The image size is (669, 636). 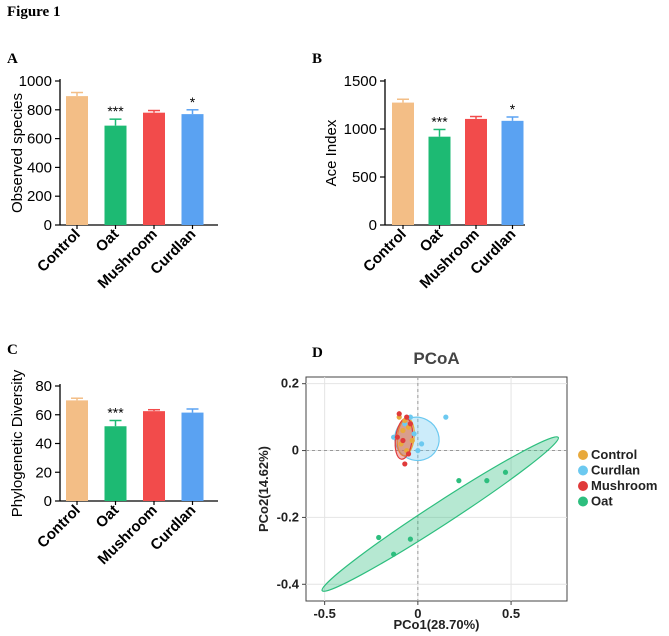 I want to click on y-tick-label: 600, so click(x=39, y=139).